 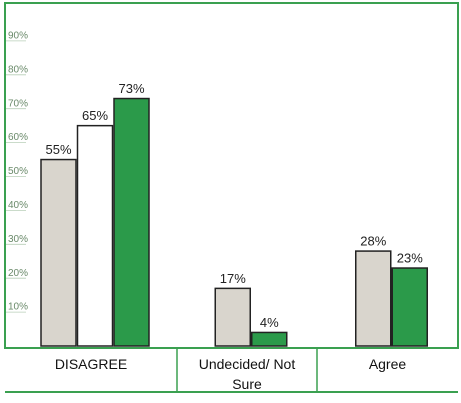 I want to click on value-label: 23%, so click(x=410, y=257).